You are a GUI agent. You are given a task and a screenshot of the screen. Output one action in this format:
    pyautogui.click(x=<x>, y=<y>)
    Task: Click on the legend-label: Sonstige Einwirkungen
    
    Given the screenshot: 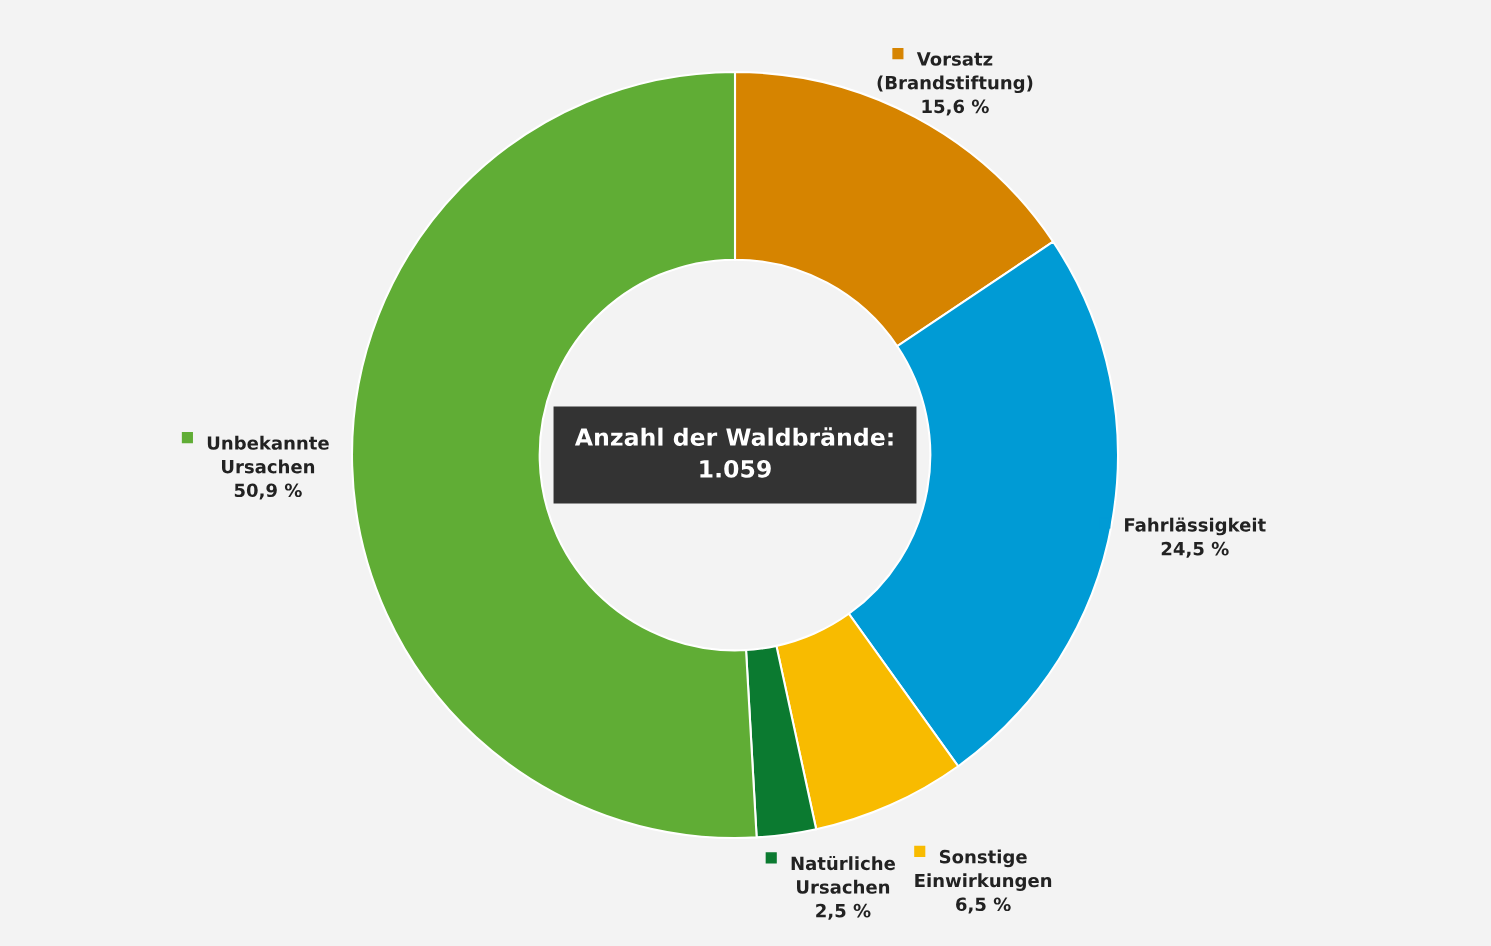 What is the action you would take?
    pyautogui.click(x=983, y=870)
    